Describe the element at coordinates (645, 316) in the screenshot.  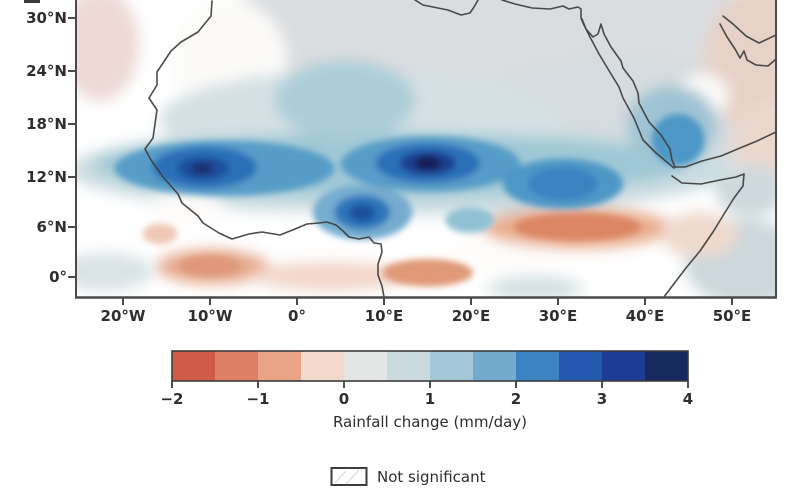
I see `x-tick-40e: 40°E` at that location.